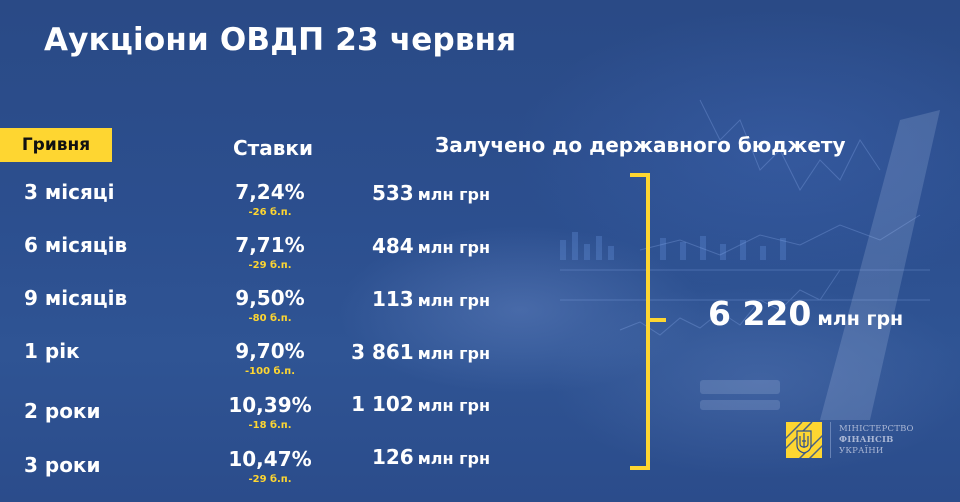 Image resolution: width=960 pixels, height=502 pixels. Describe the element at coordinates (866, 439) in the screenshot. I see `logo-line-2: ФІНАНСІВ` at that location.